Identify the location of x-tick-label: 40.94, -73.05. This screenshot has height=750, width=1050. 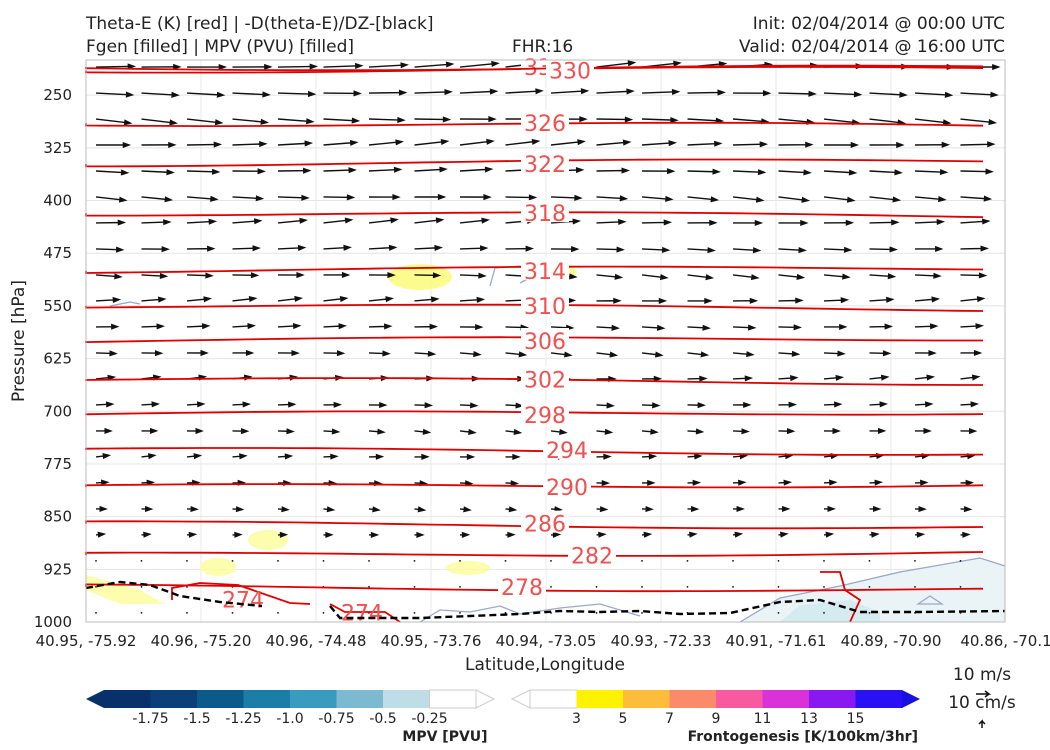
(546, 641).